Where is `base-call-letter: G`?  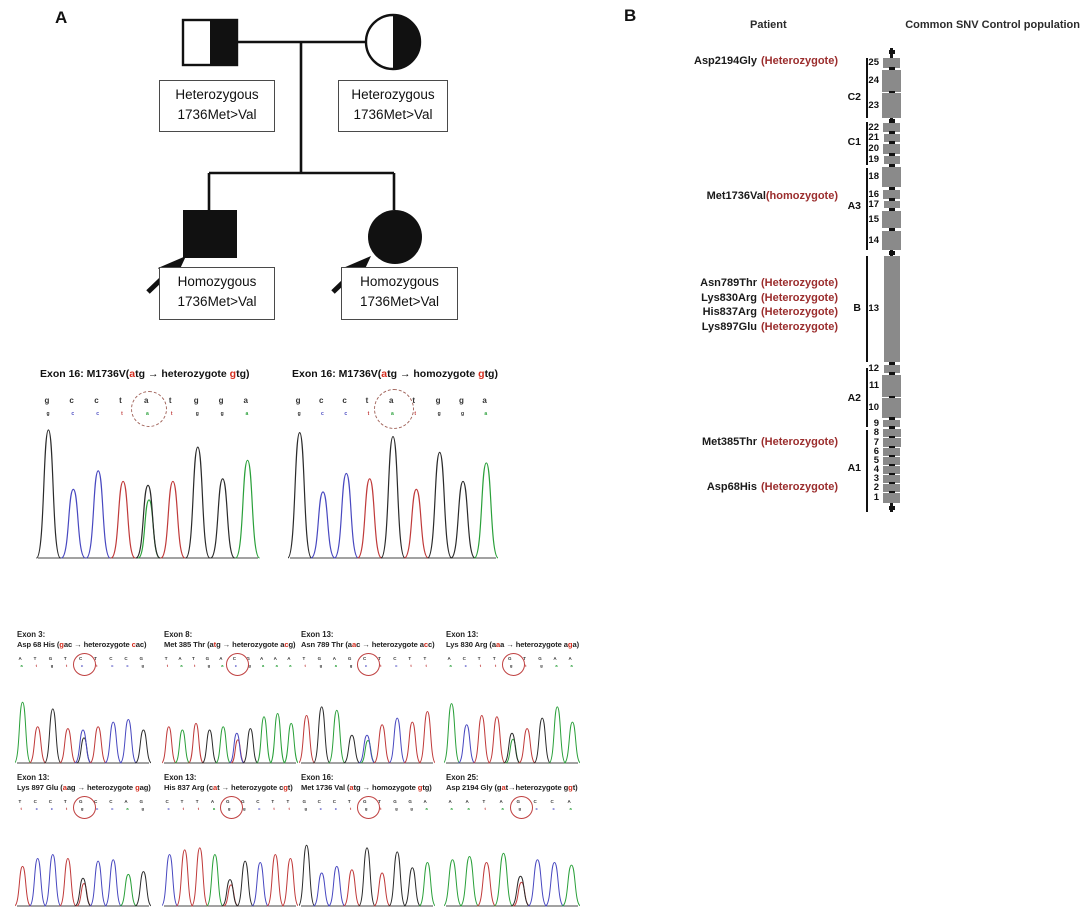 base-call-letter: G is located at coordinates (248, 658).